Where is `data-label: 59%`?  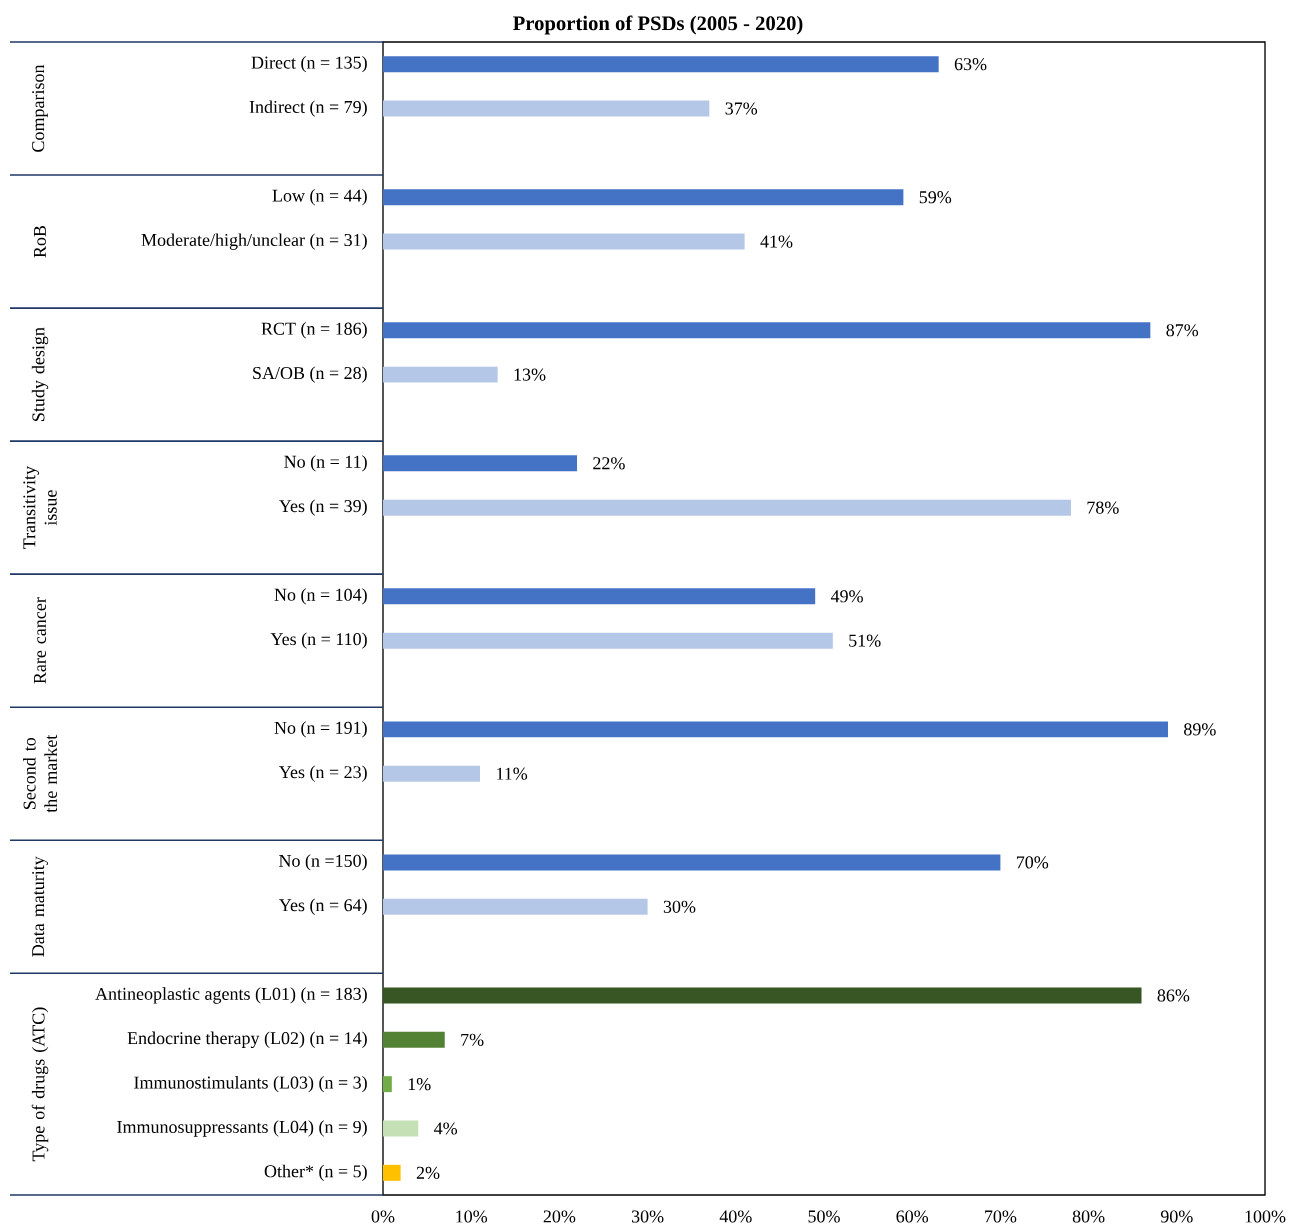 data-label: 59% is located at coordinates (935, 197).